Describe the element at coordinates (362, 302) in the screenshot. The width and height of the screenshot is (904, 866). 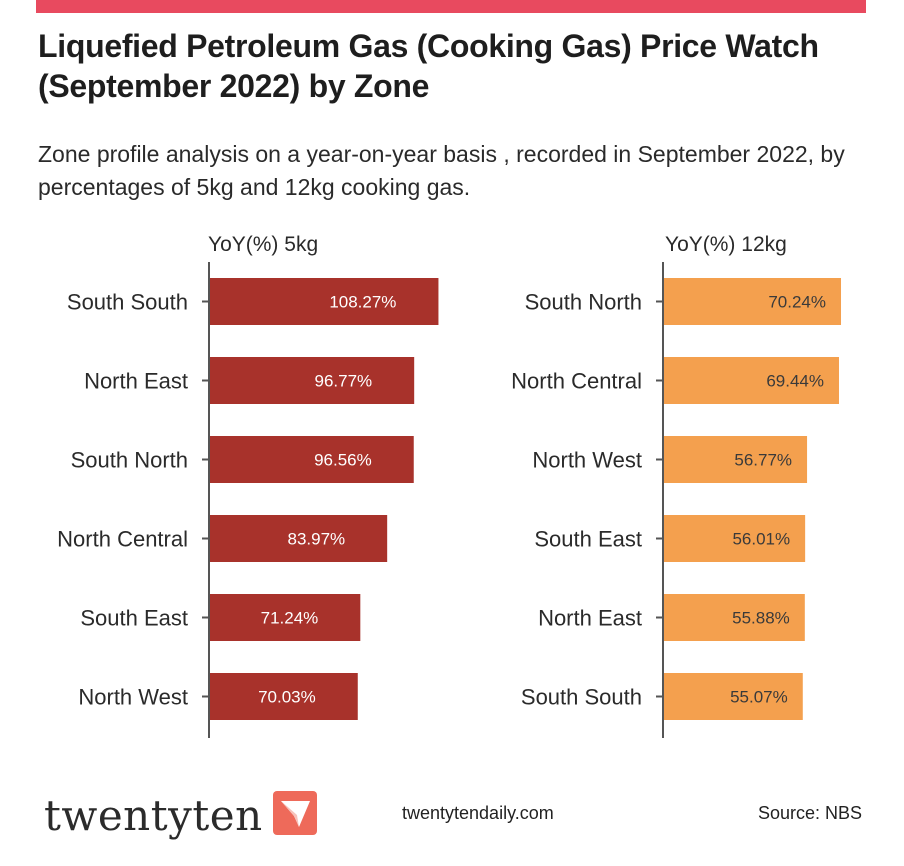
I see `chart-5kg-value-label: 108.27%` at that location.